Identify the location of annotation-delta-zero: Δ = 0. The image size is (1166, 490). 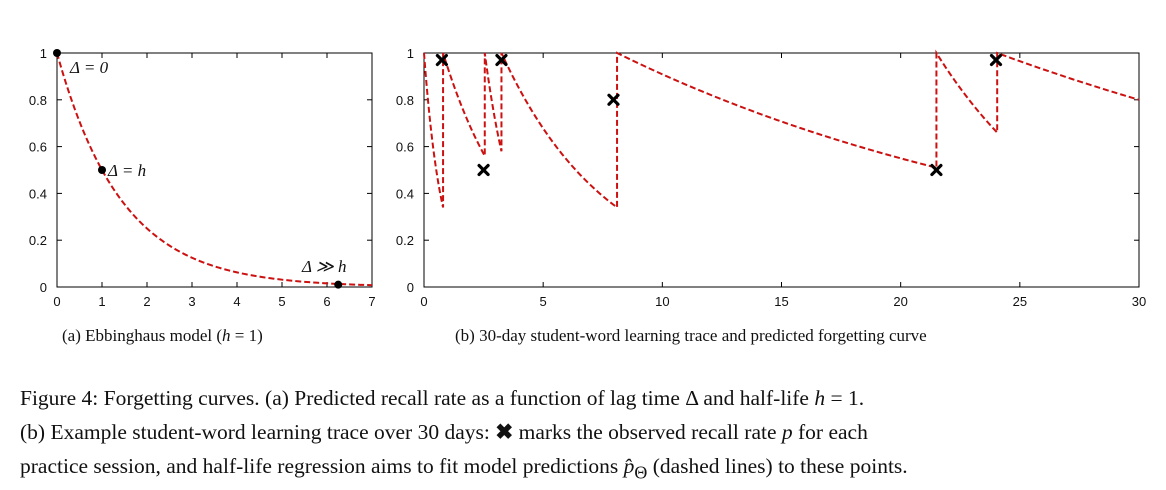
(89, 67).